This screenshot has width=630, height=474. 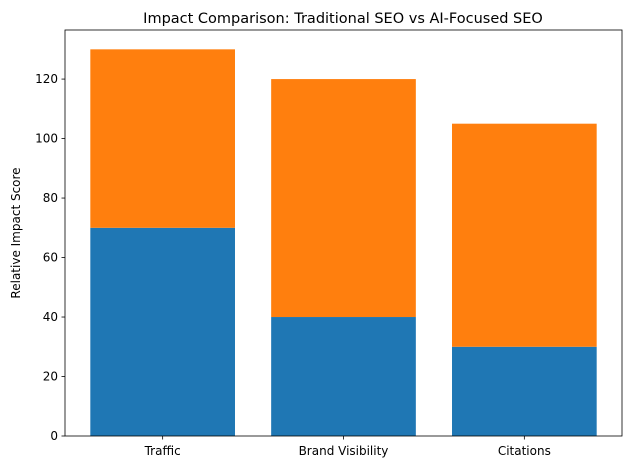 I want to click on y-tick-label: 0, so click(x=54, y=436).